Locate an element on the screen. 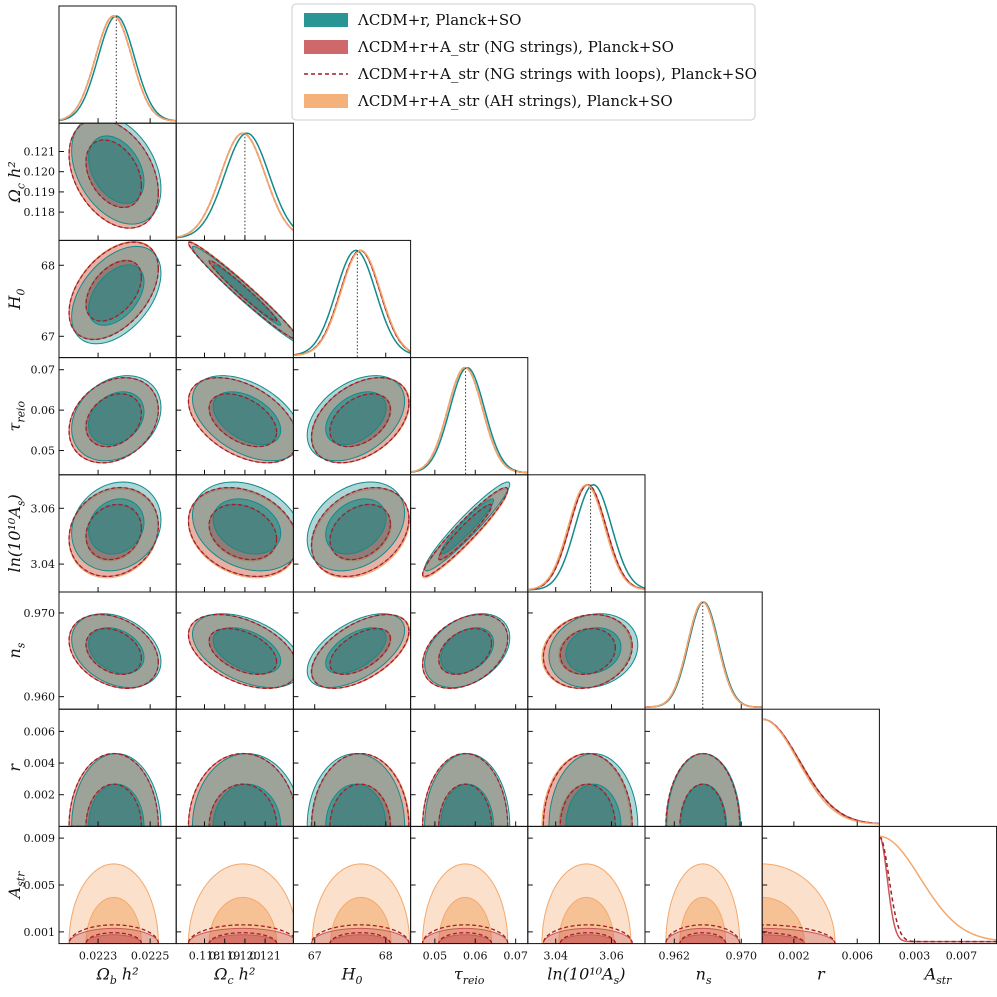 The height and width of the screenshot is (997, 997). panel-ns-ns is located at coordinates (703, 650).